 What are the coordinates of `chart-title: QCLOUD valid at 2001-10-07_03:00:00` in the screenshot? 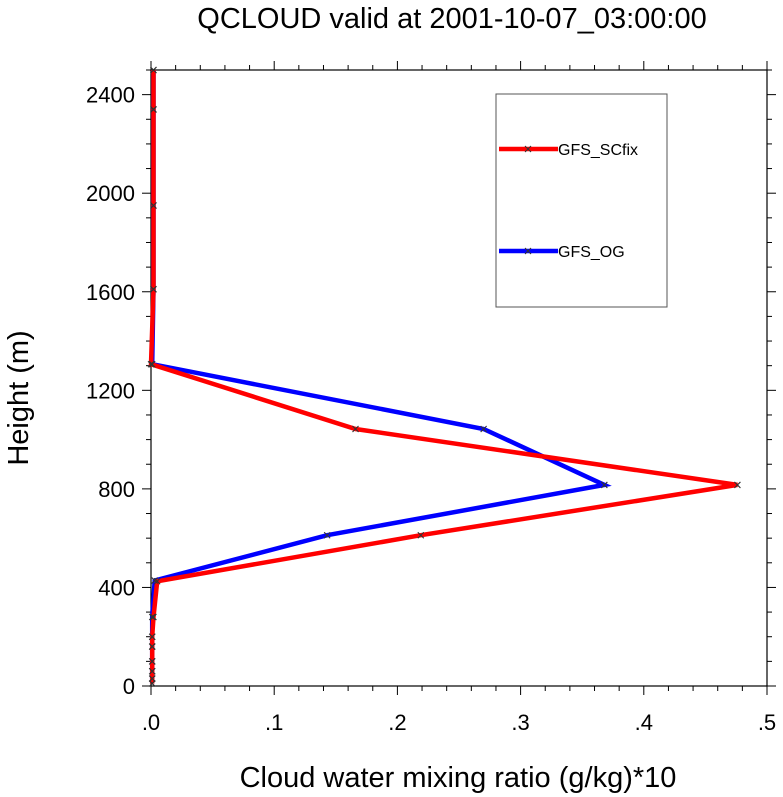 It's located at (451, 19).